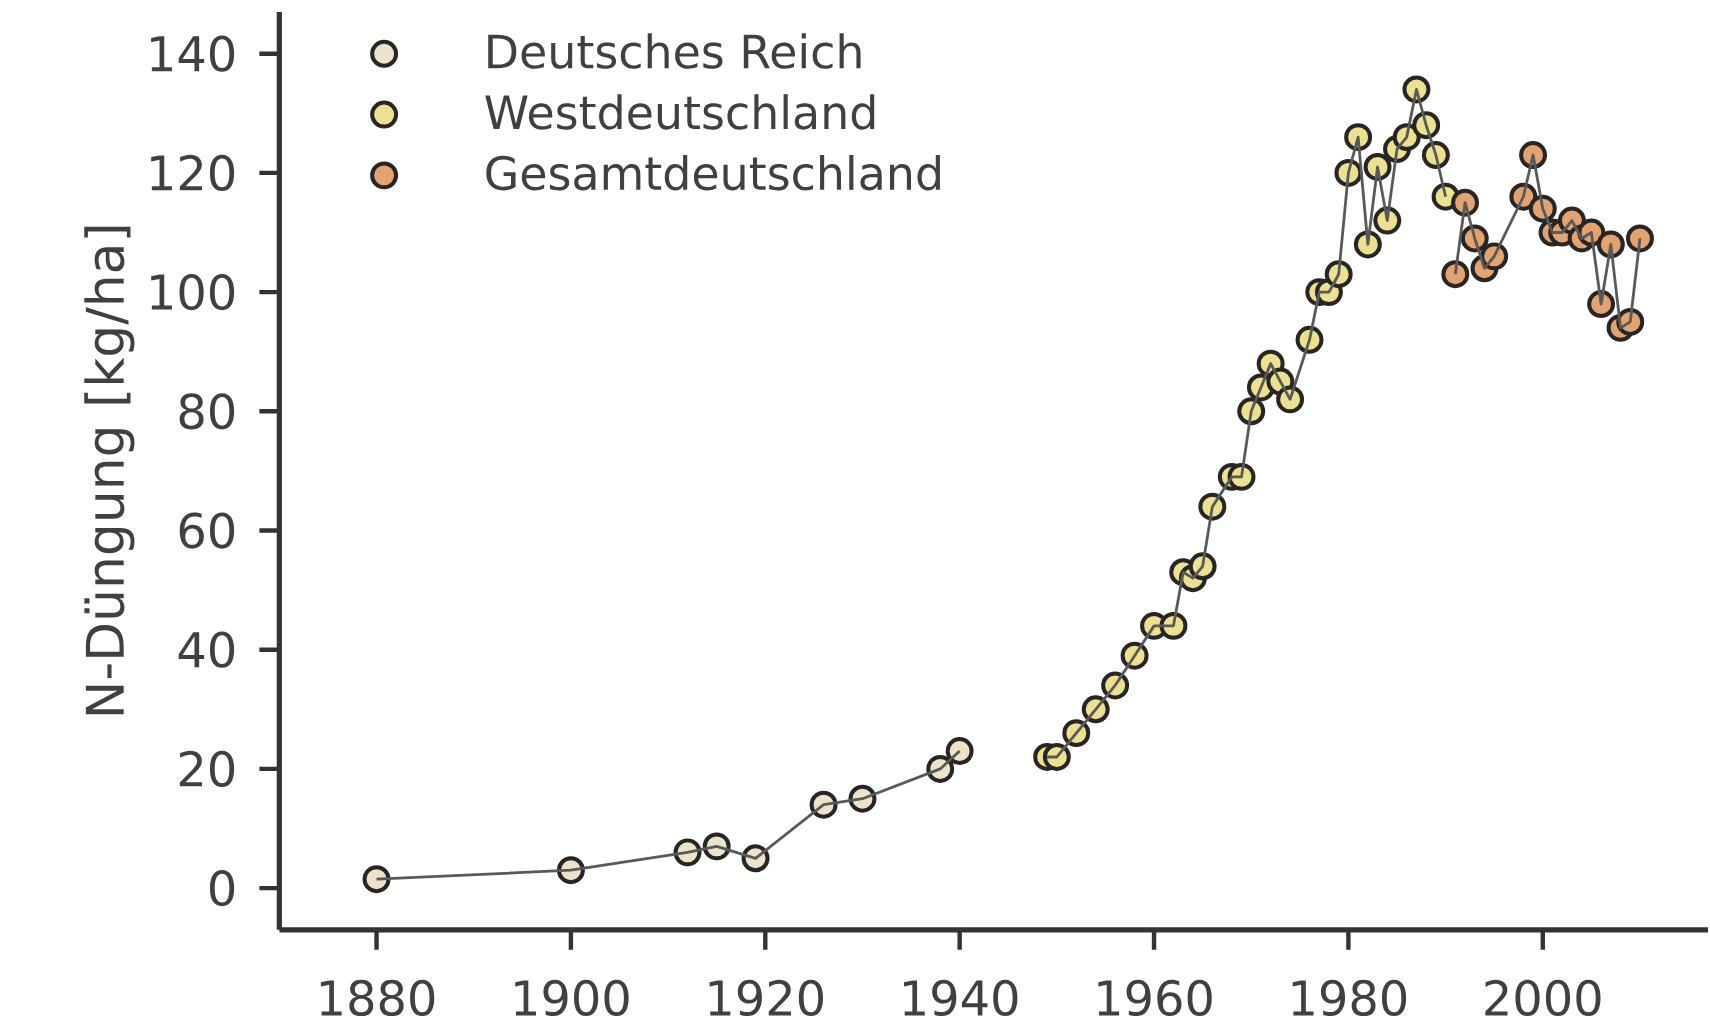 The image size is (1710, 1030). I want to click on y-tick-label: 80, so click(207, 411).